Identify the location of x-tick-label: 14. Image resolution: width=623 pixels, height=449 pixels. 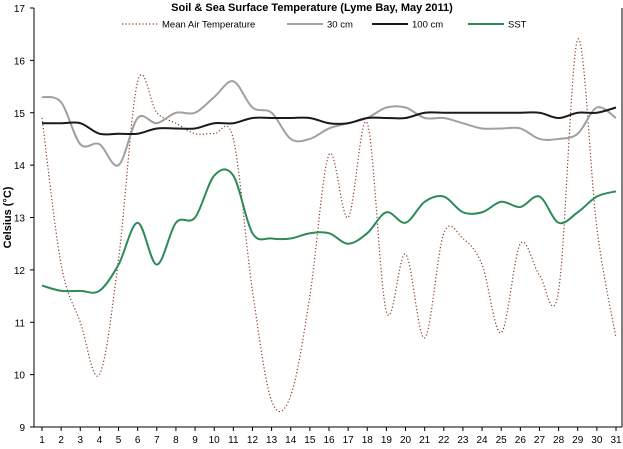
(291, 440).